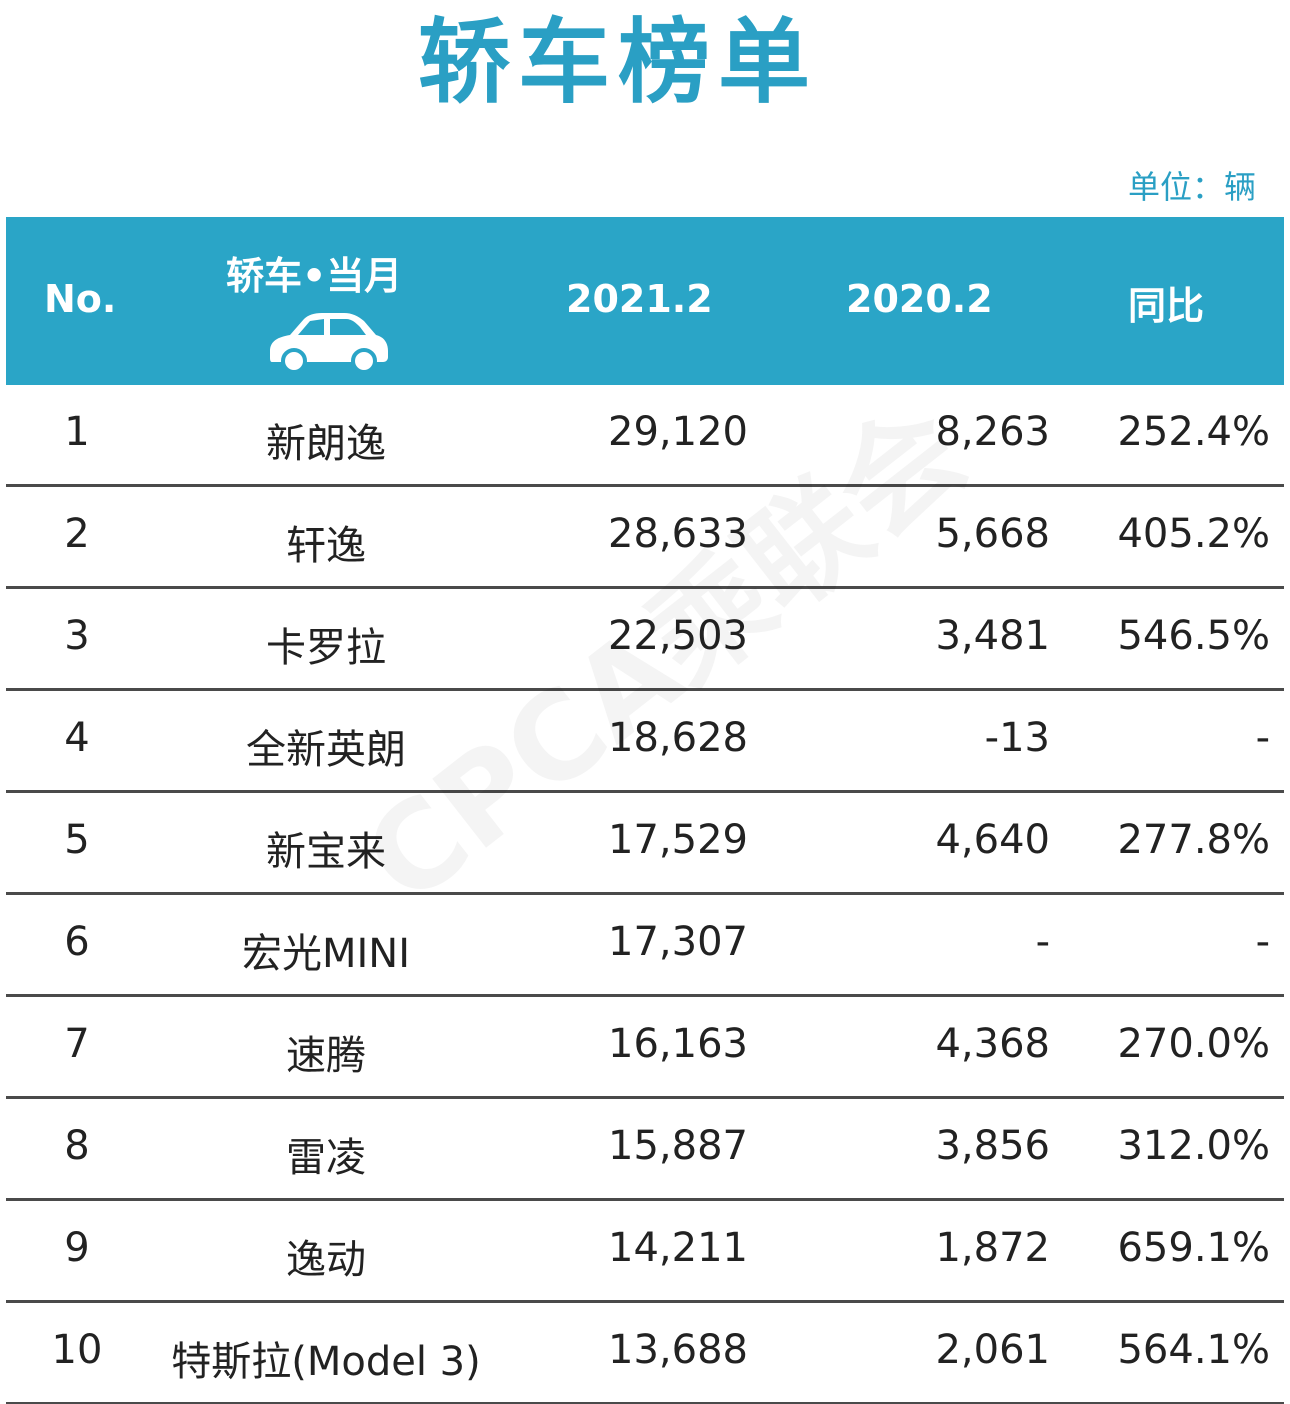 Image resolution: width=1290 pixels, height=1404 pixels. I want to click on sales-2021-cell: 13,688, so click(678, 1350).